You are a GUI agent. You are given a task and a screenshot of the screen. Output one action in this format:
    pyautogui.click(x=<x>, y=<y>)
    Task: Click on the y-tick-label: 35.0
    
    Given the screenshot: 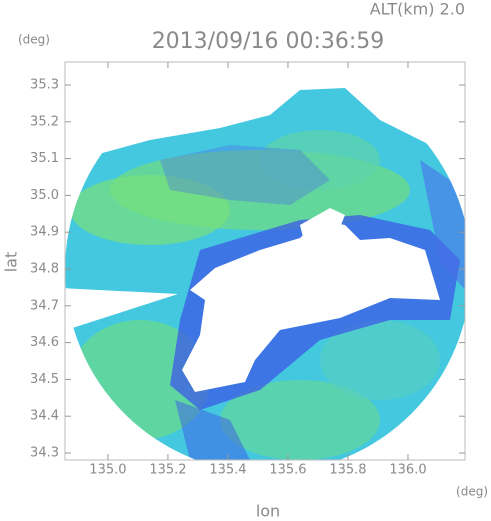 What is the action you would take?
    pyautogui.click(x=44, y=195)
    